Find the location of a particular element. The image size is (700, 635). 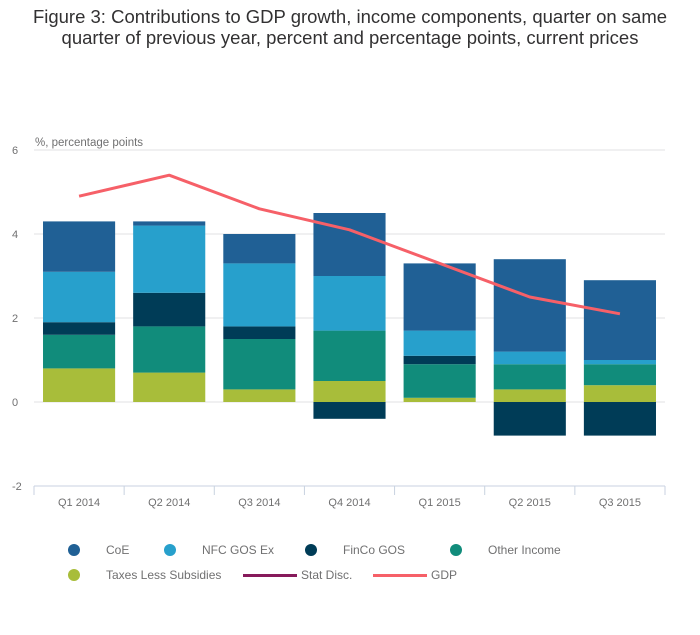

y-tick-label: 6 is located at coordinates (15, 151).